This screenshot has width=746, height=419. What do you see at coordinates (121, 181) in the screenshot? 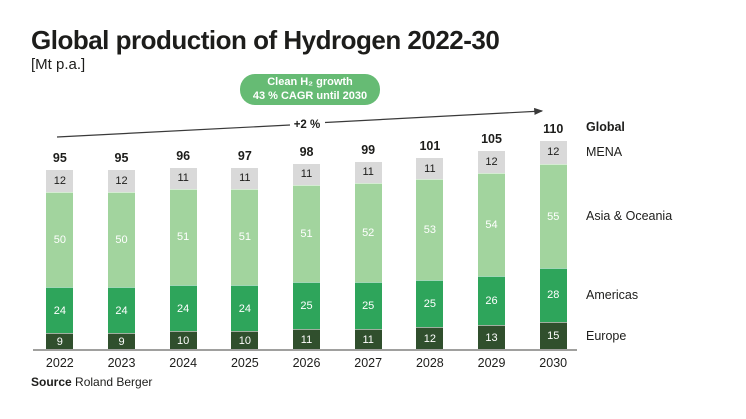
I see `segment-mena-2023: 12` at bounding box center [121, 181].